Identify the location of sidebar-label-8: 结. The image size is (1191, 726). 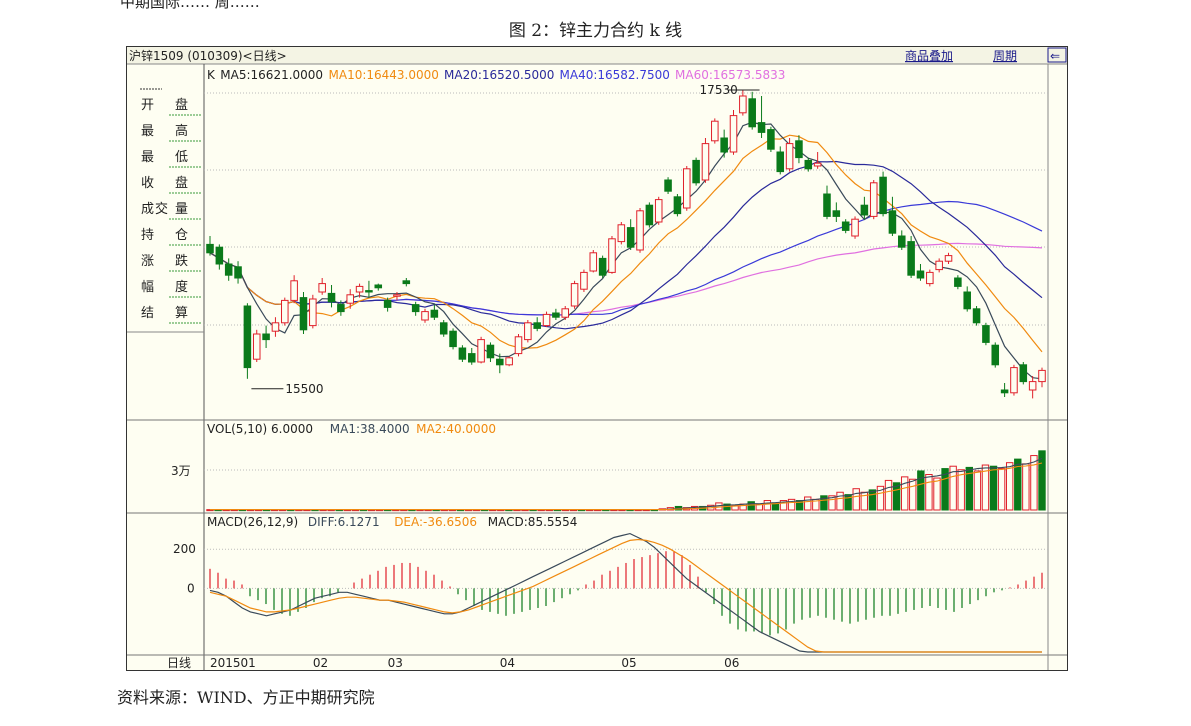
(148, 313).